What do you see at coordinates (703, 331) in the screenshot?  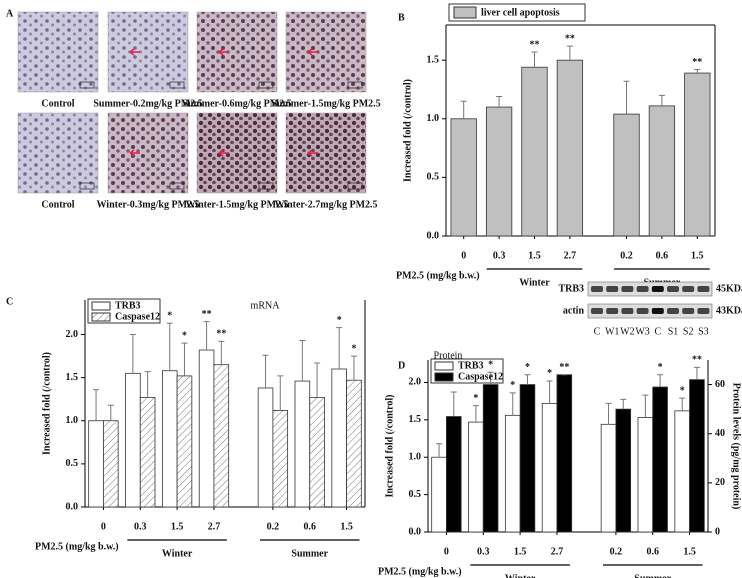 I see `blot-lane-label: S3` at bounding box center [703, 331].